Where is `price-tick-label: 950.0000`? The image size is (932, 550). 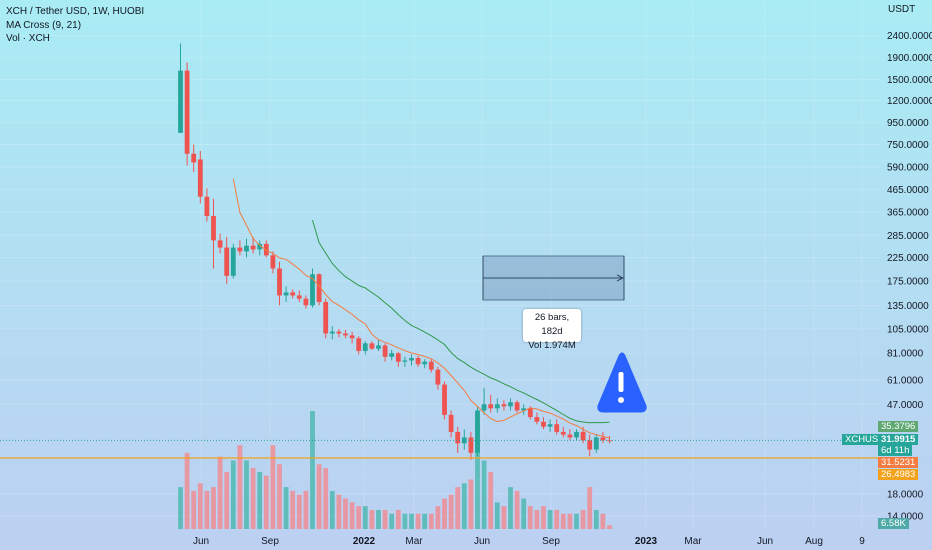
price-tick-label: 950.0000 is located at coordinates (908, 123).